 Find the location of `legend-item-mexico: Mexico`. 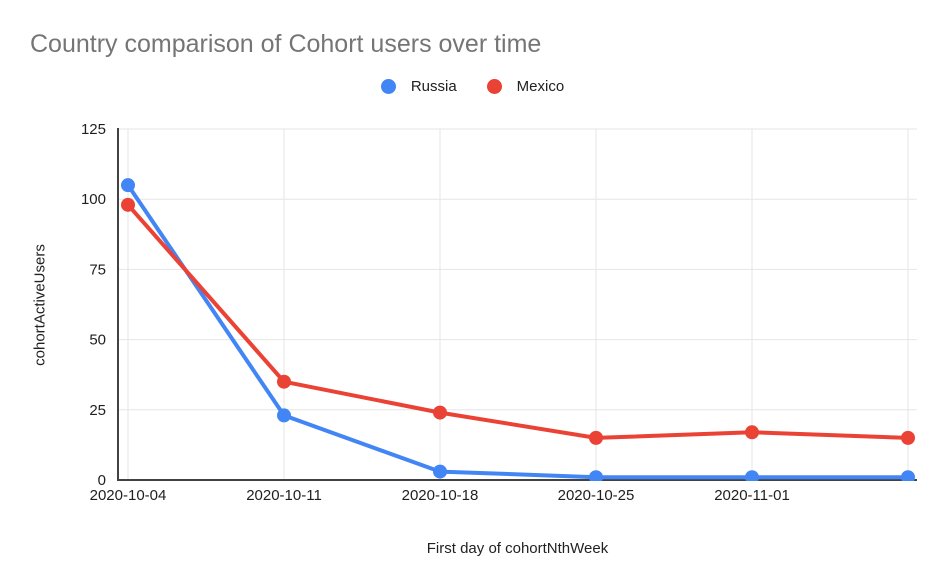

legend-item-mexico: Mexico is located at coordinates (525, 86).